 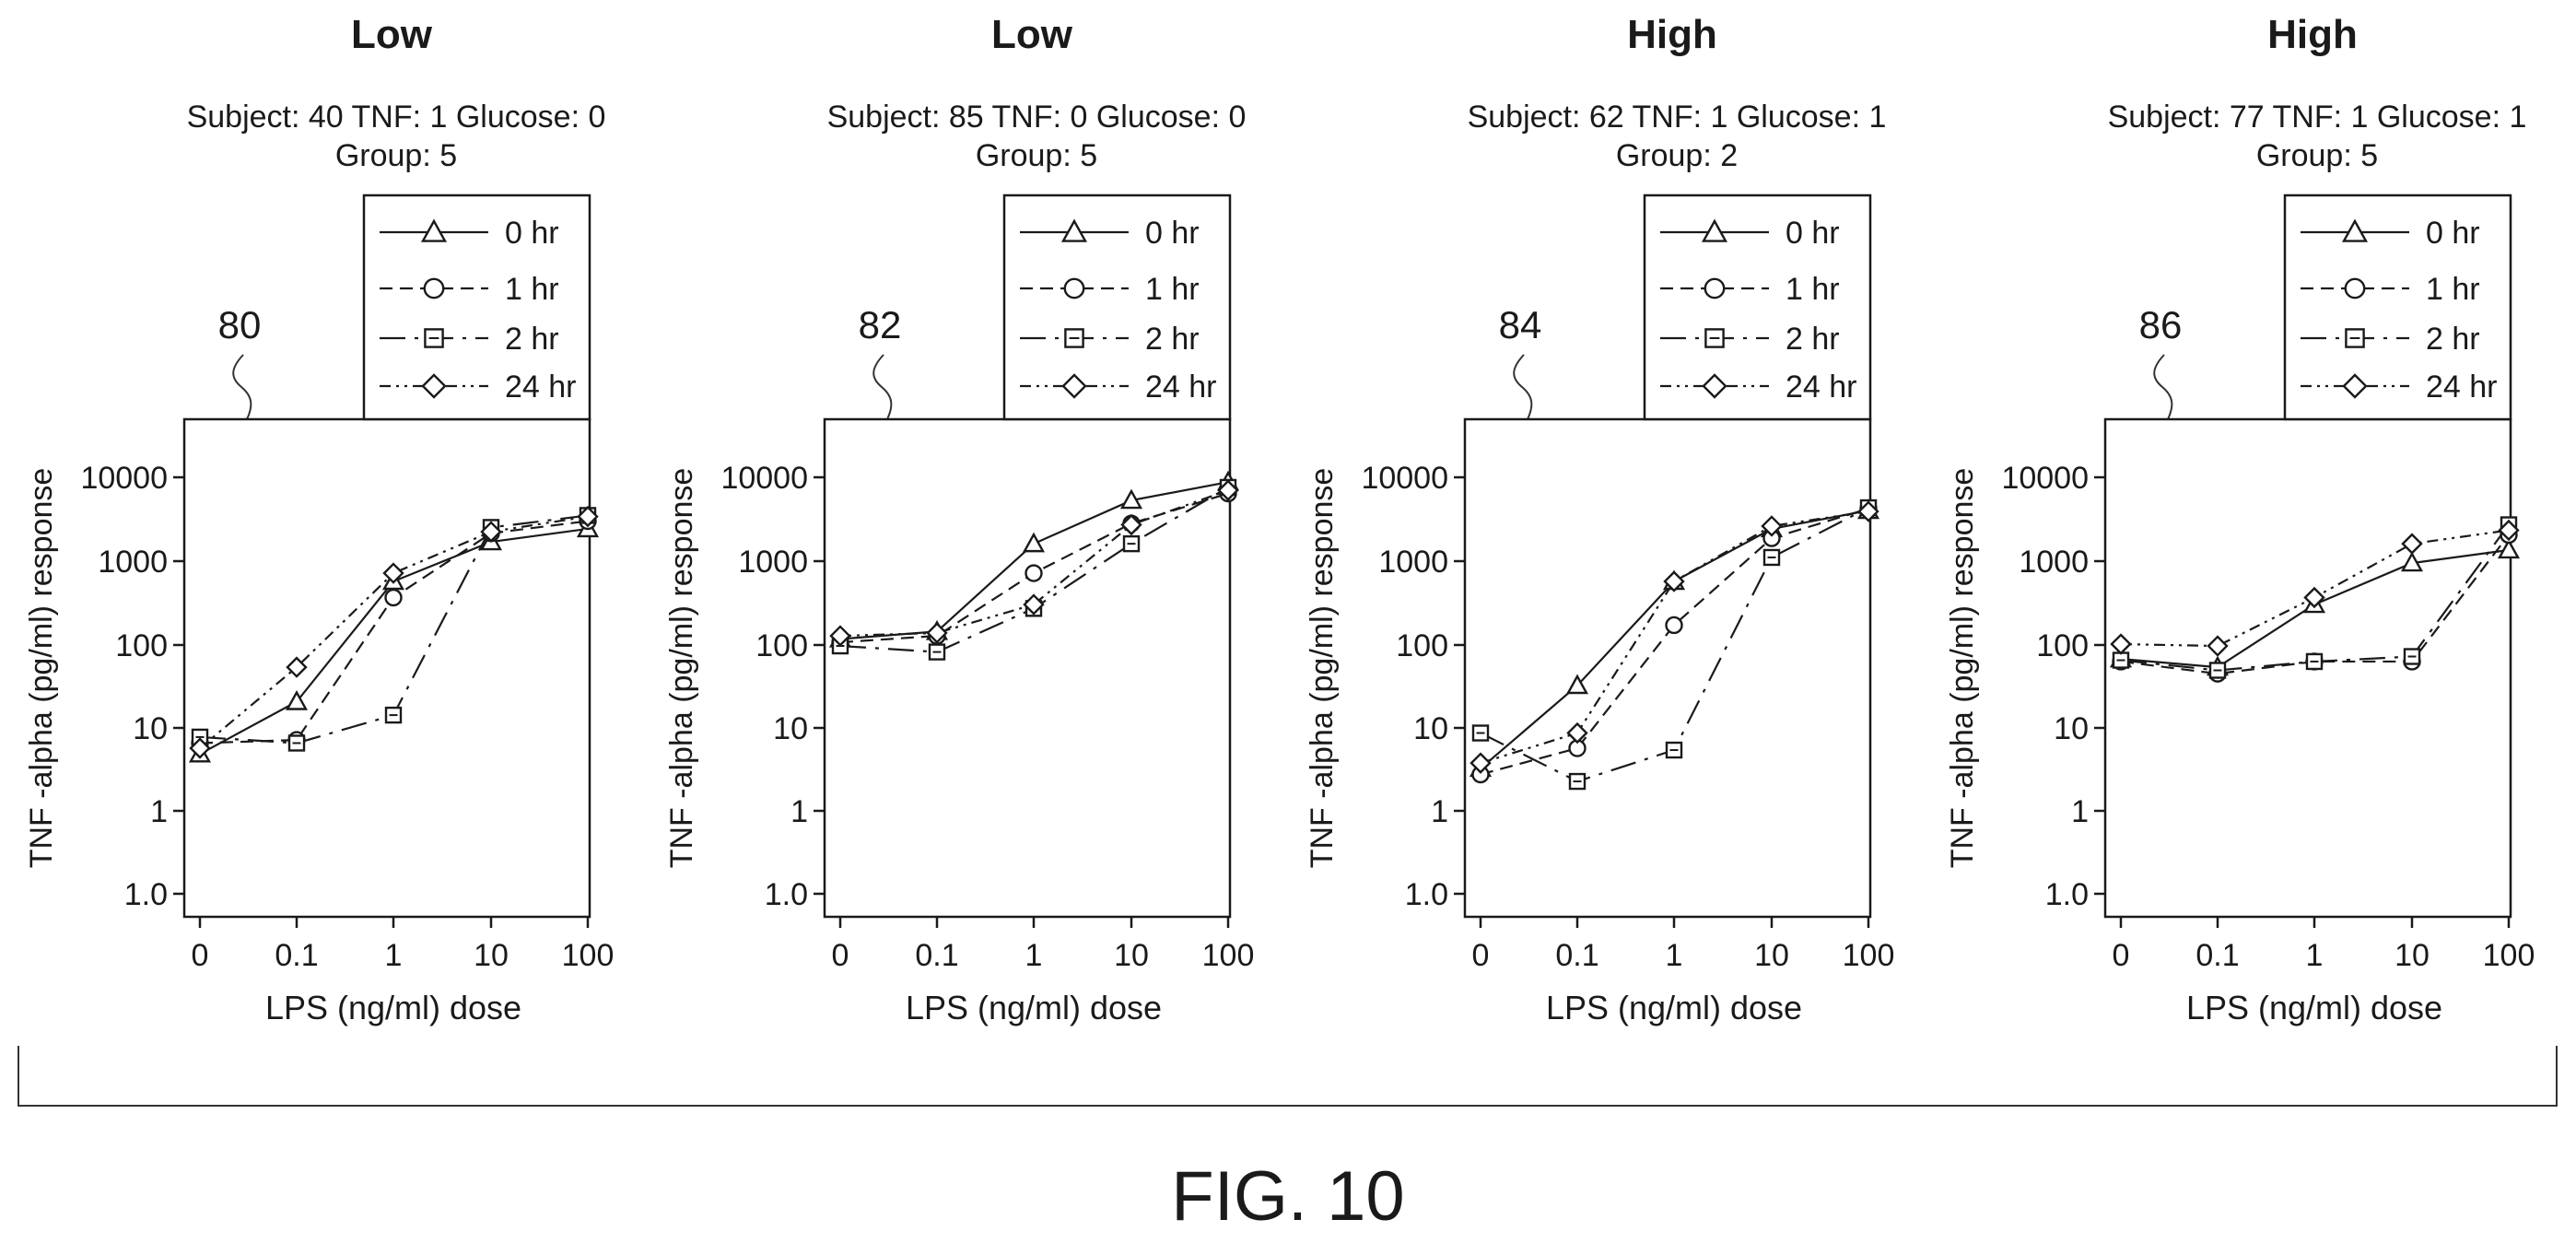 I want to click on reference-numeral: 82, so click(x=880, y=324).